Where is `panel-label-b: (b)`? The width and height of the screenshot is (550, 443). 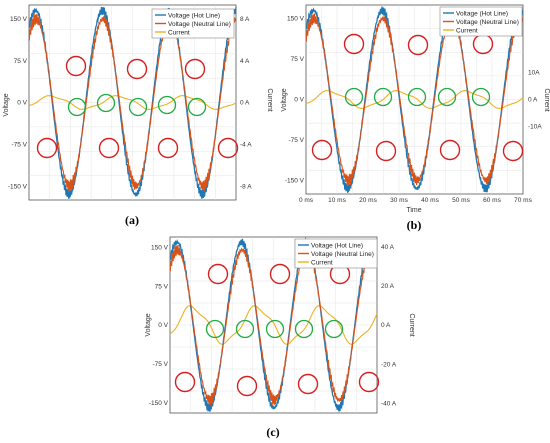 panel-label-b: (b) is located at coordinates (414, 225).